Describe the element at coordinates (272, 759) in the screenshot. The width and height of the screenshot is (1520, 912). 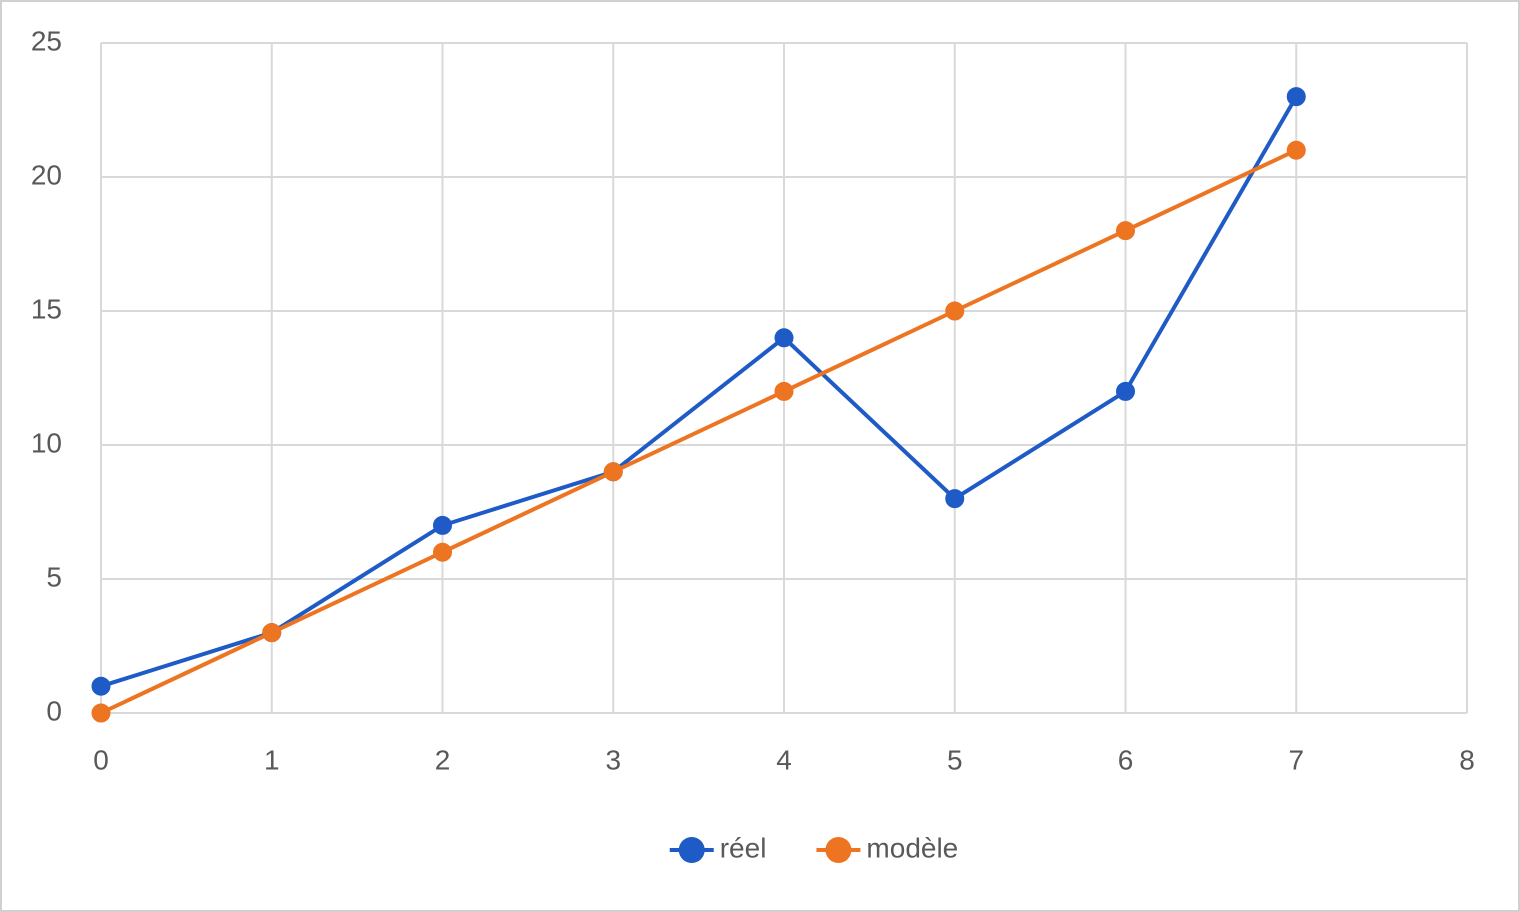
I see `x-tick-label: 1` at that location.